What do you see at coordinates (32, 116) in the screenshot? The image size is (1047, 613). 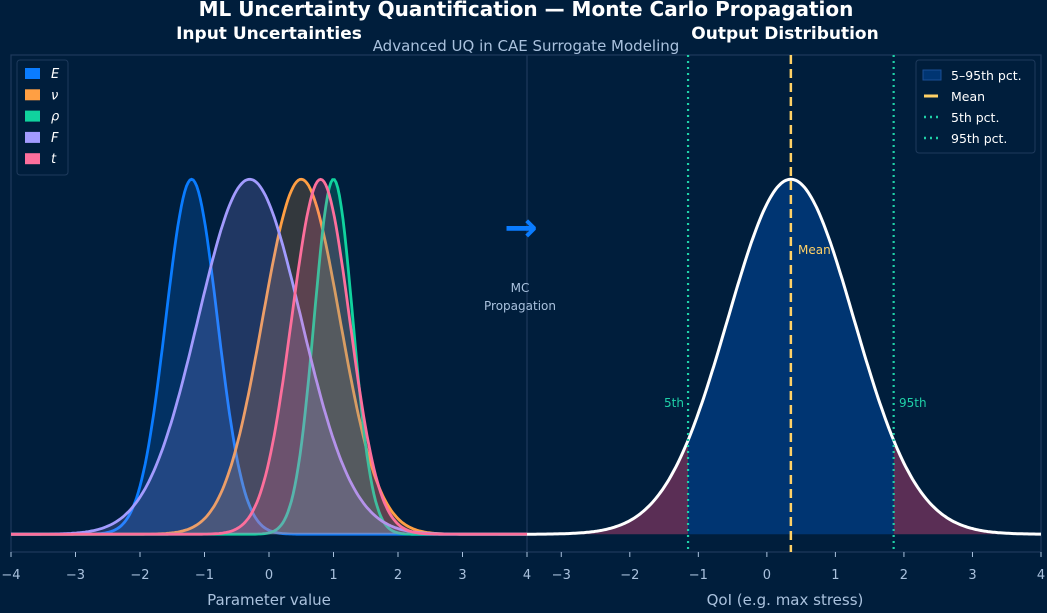 I see `legend-swatch-ρ` at bounding box center [32, 116].